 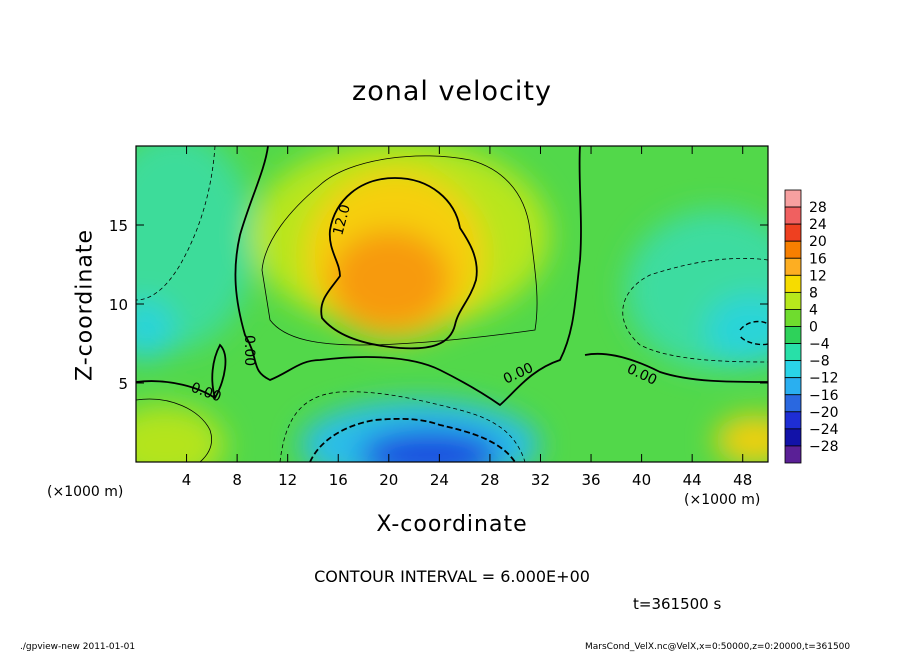 I want to click on colorbar-label: 20, so click(x=818, y=242).